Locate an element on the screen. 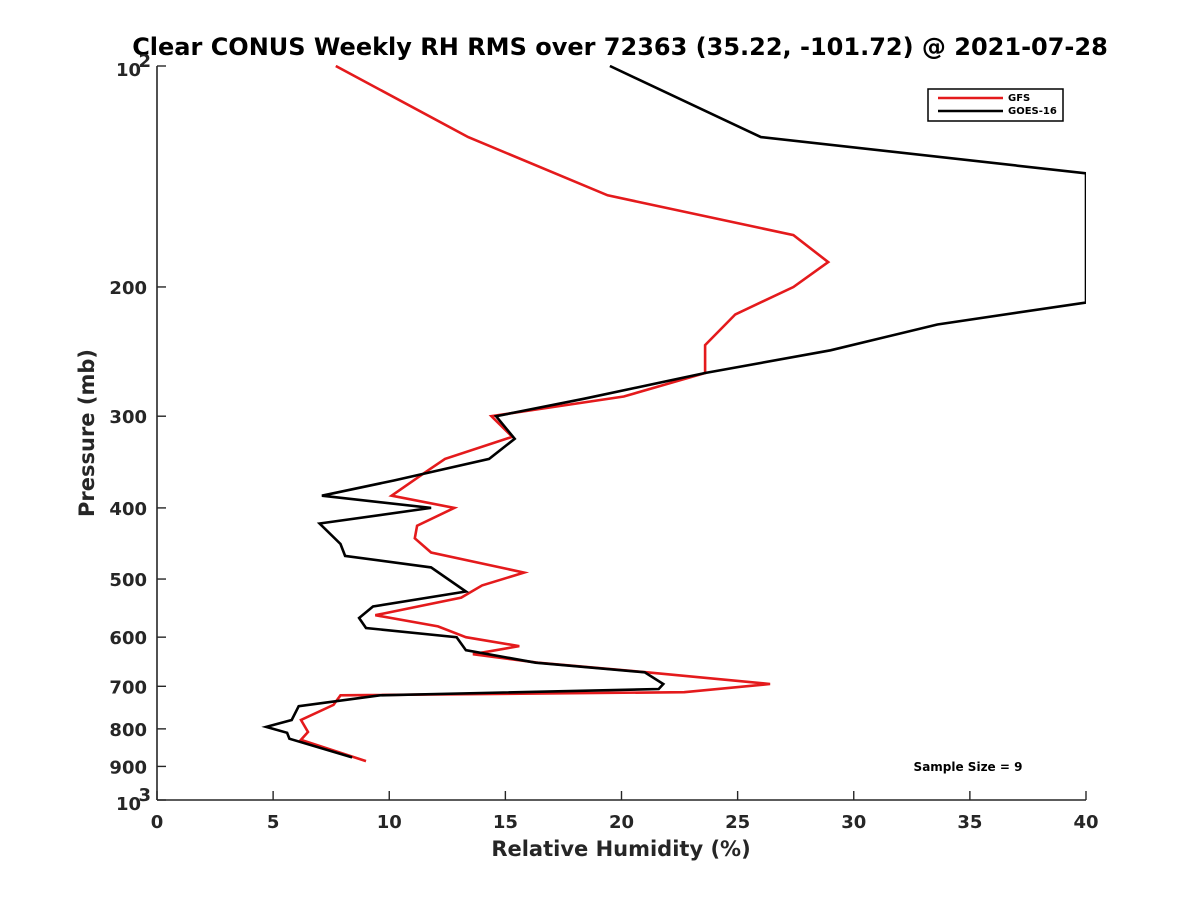 The width and height of the screenshot is (1200, 900). x-tick-label: 25 is located at coordinates (737, 822).